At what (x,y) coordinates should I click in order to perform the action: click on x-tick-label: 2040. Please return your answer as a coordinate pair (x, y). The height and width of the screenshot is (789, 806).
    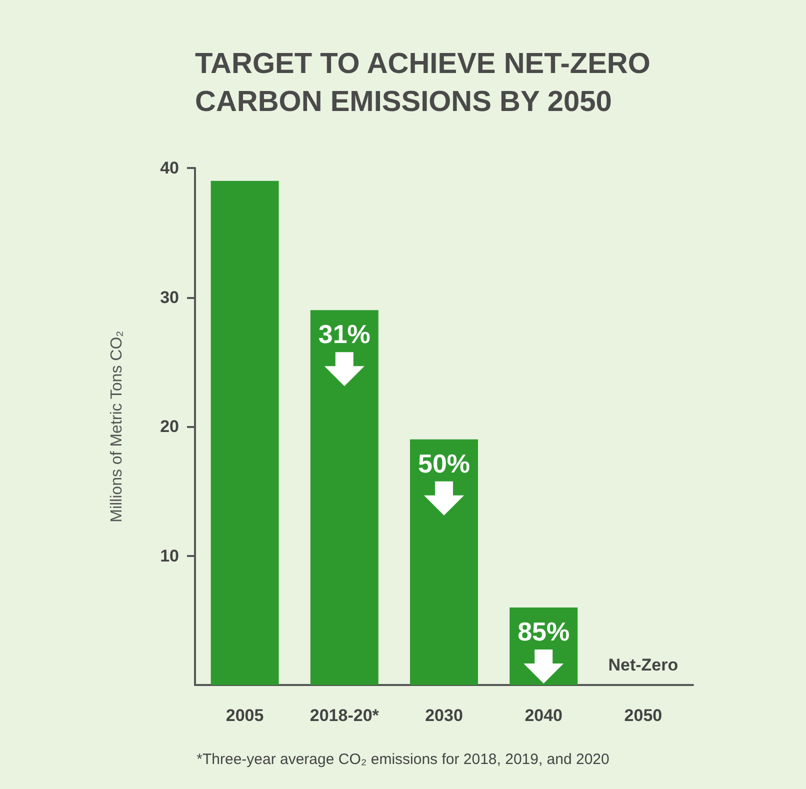
    Looking at the image, I should click on (543, 715).